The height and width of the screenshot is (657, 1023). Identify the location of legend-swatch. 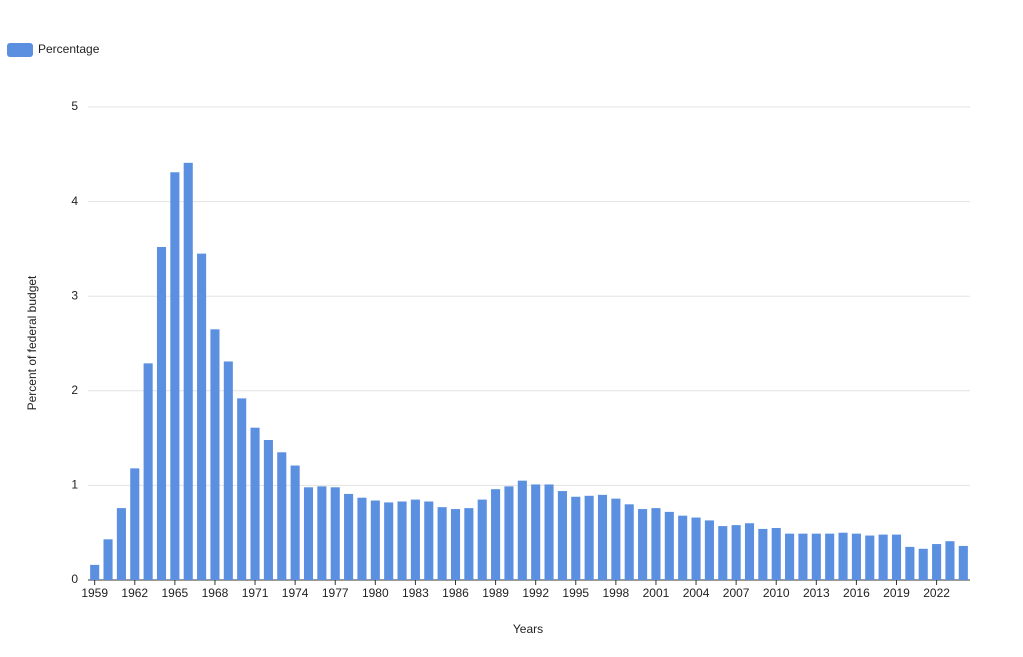
(20, 50).